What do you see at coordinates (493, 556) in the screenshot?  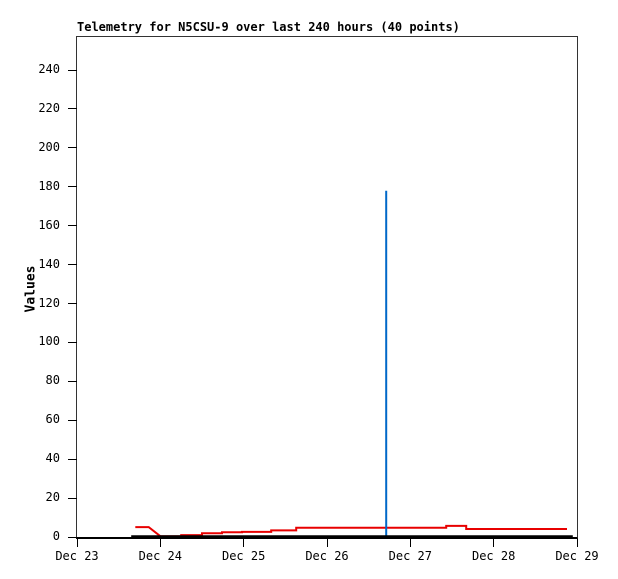 I see `x-tick-label: Dec 28` at bounding box center [493, 556].